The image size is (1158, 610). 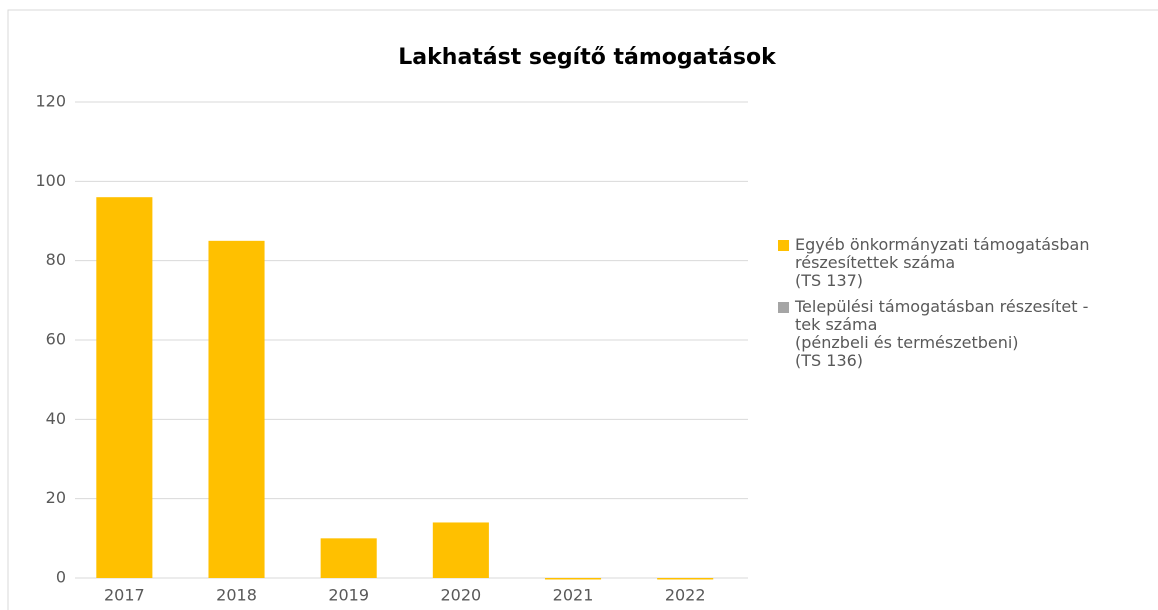 What do you see at coordinates (50, 180) in the screenshot?
I see `y-tick-label: 100` at bounding box center [50, 180].